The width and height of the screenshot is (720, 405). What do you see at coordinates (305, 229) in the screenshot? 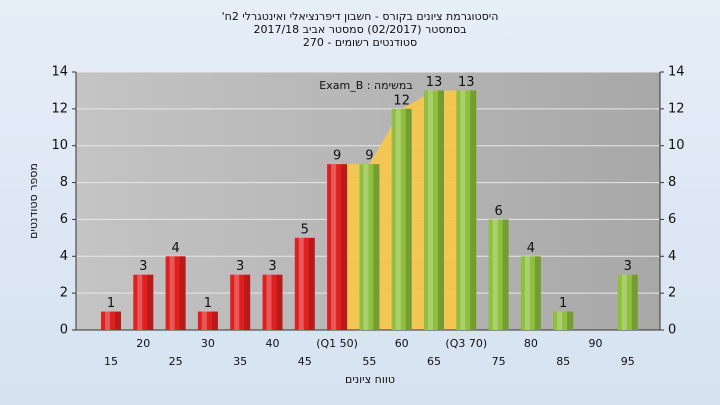
I see `value-label: 5` at bounding box center [305, 229].